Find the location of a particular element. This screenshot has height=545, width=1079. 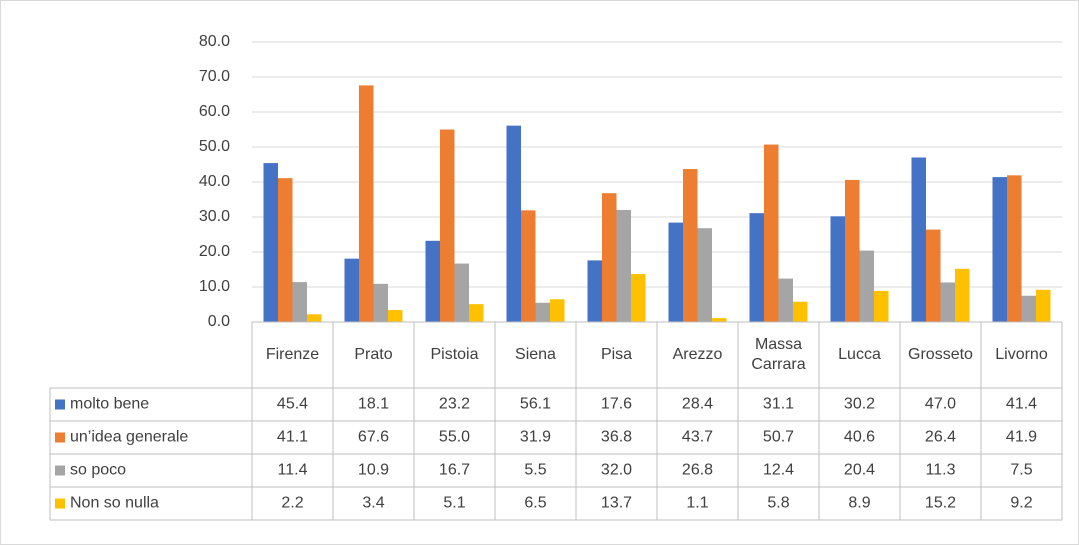

table-value: 17.6 is located at coordinates (616, 404).